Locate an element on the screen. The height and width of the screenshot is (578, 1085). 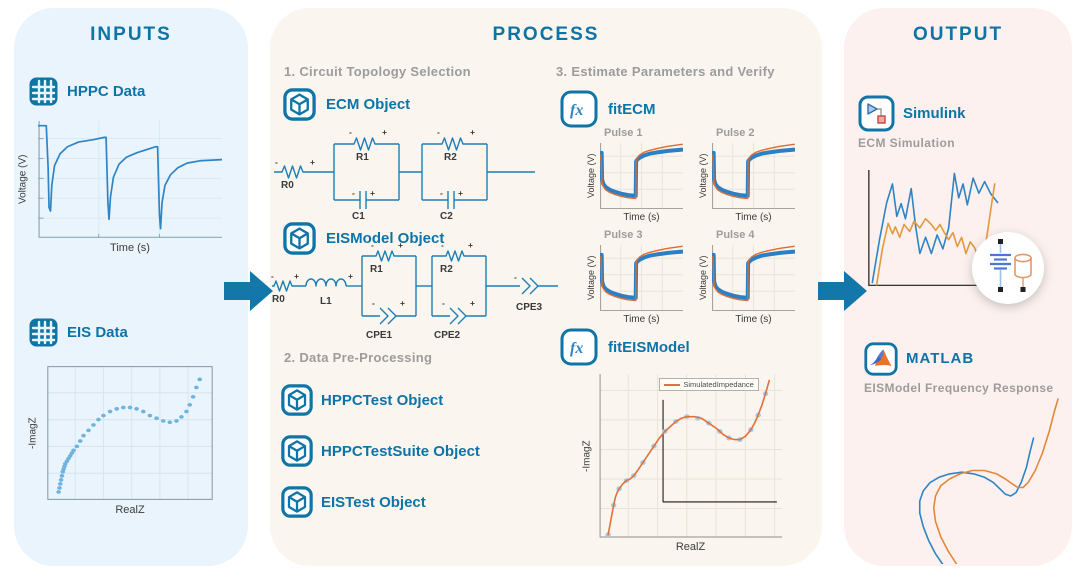
ecm-r1-label: R1 is located at coordinates (362, 157).